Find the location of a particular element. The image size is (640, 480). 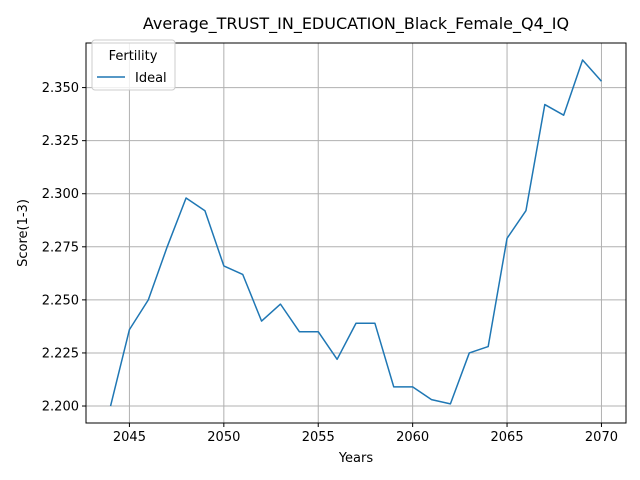

y-axis-label: Score(1-3) is located at coordinates (23, 233).